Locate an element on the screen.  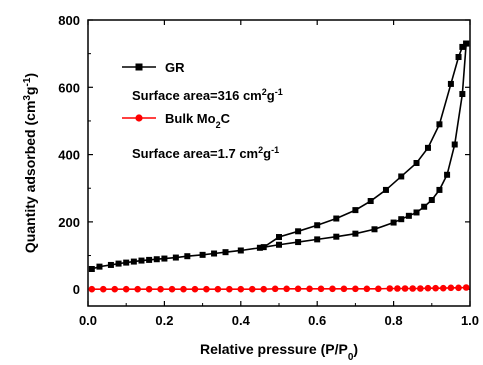
x-tick-label: 0.0 is located at coordinates (88, 320).